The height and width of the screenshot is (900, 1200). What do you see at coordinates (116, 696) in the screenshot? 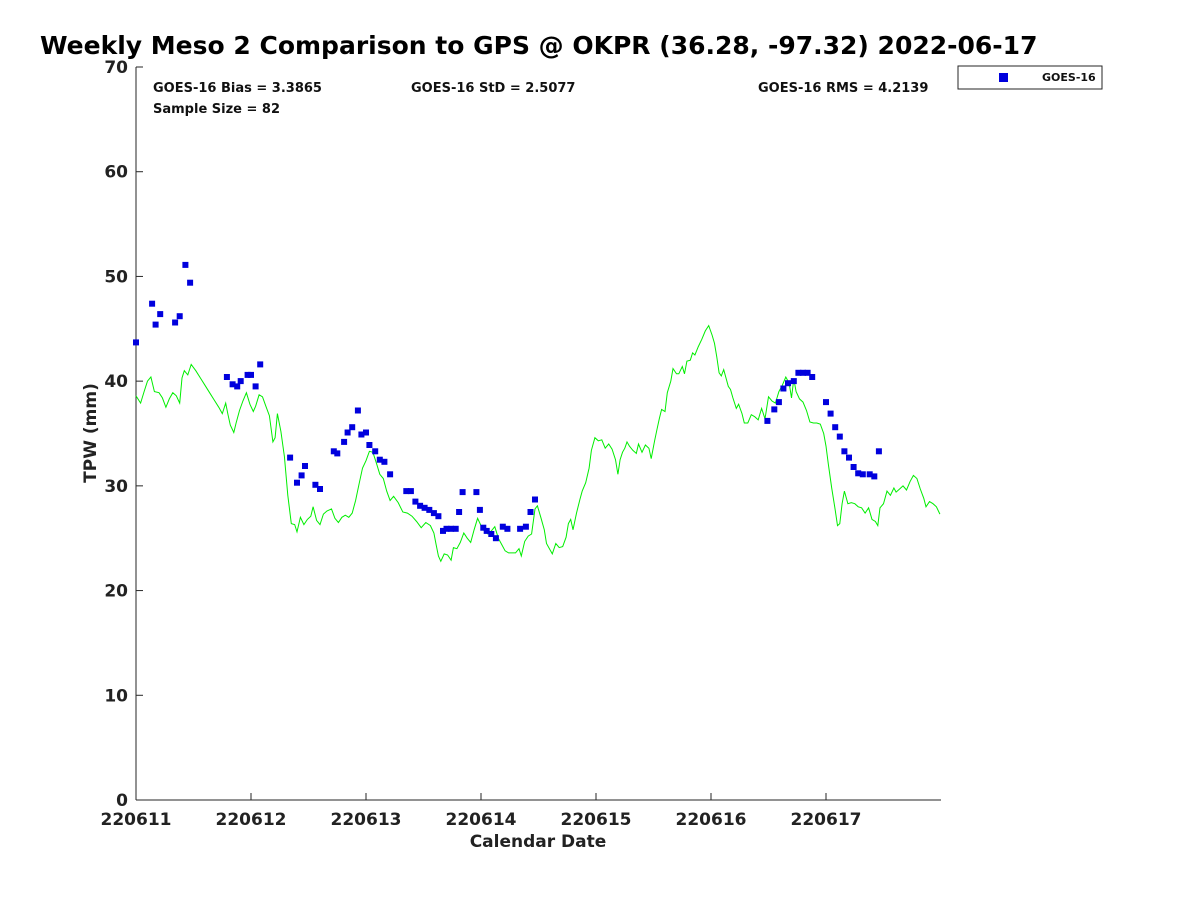
I see `y-tick-label: 10` at bounding box center [116, 696].